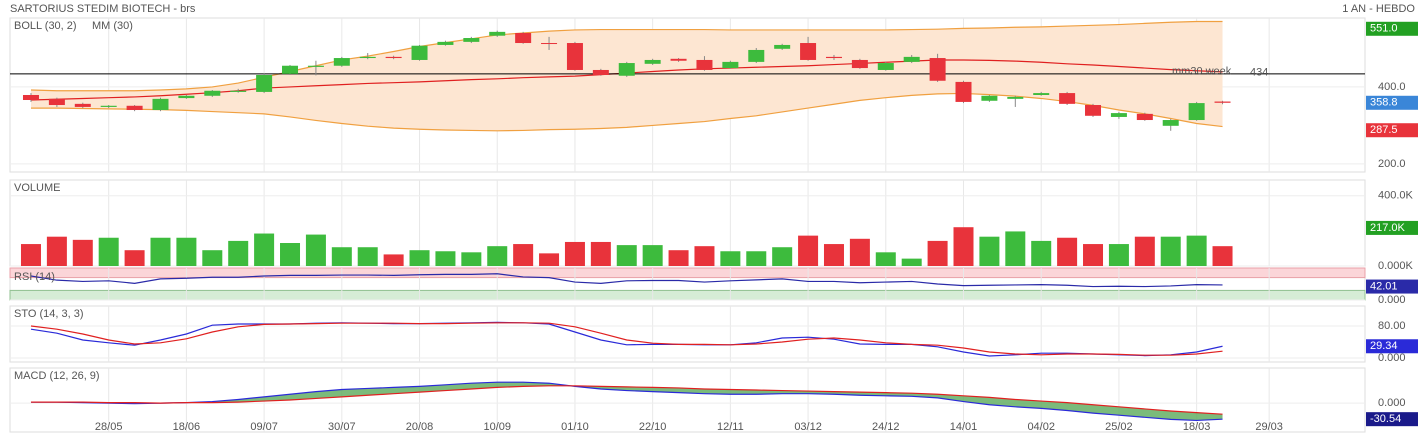 This screenshot has height=437, width=1419. Describe the element at coordinates (1396, 266) in the screenshot. I see `y-tick-label: 0.000K` at that location.